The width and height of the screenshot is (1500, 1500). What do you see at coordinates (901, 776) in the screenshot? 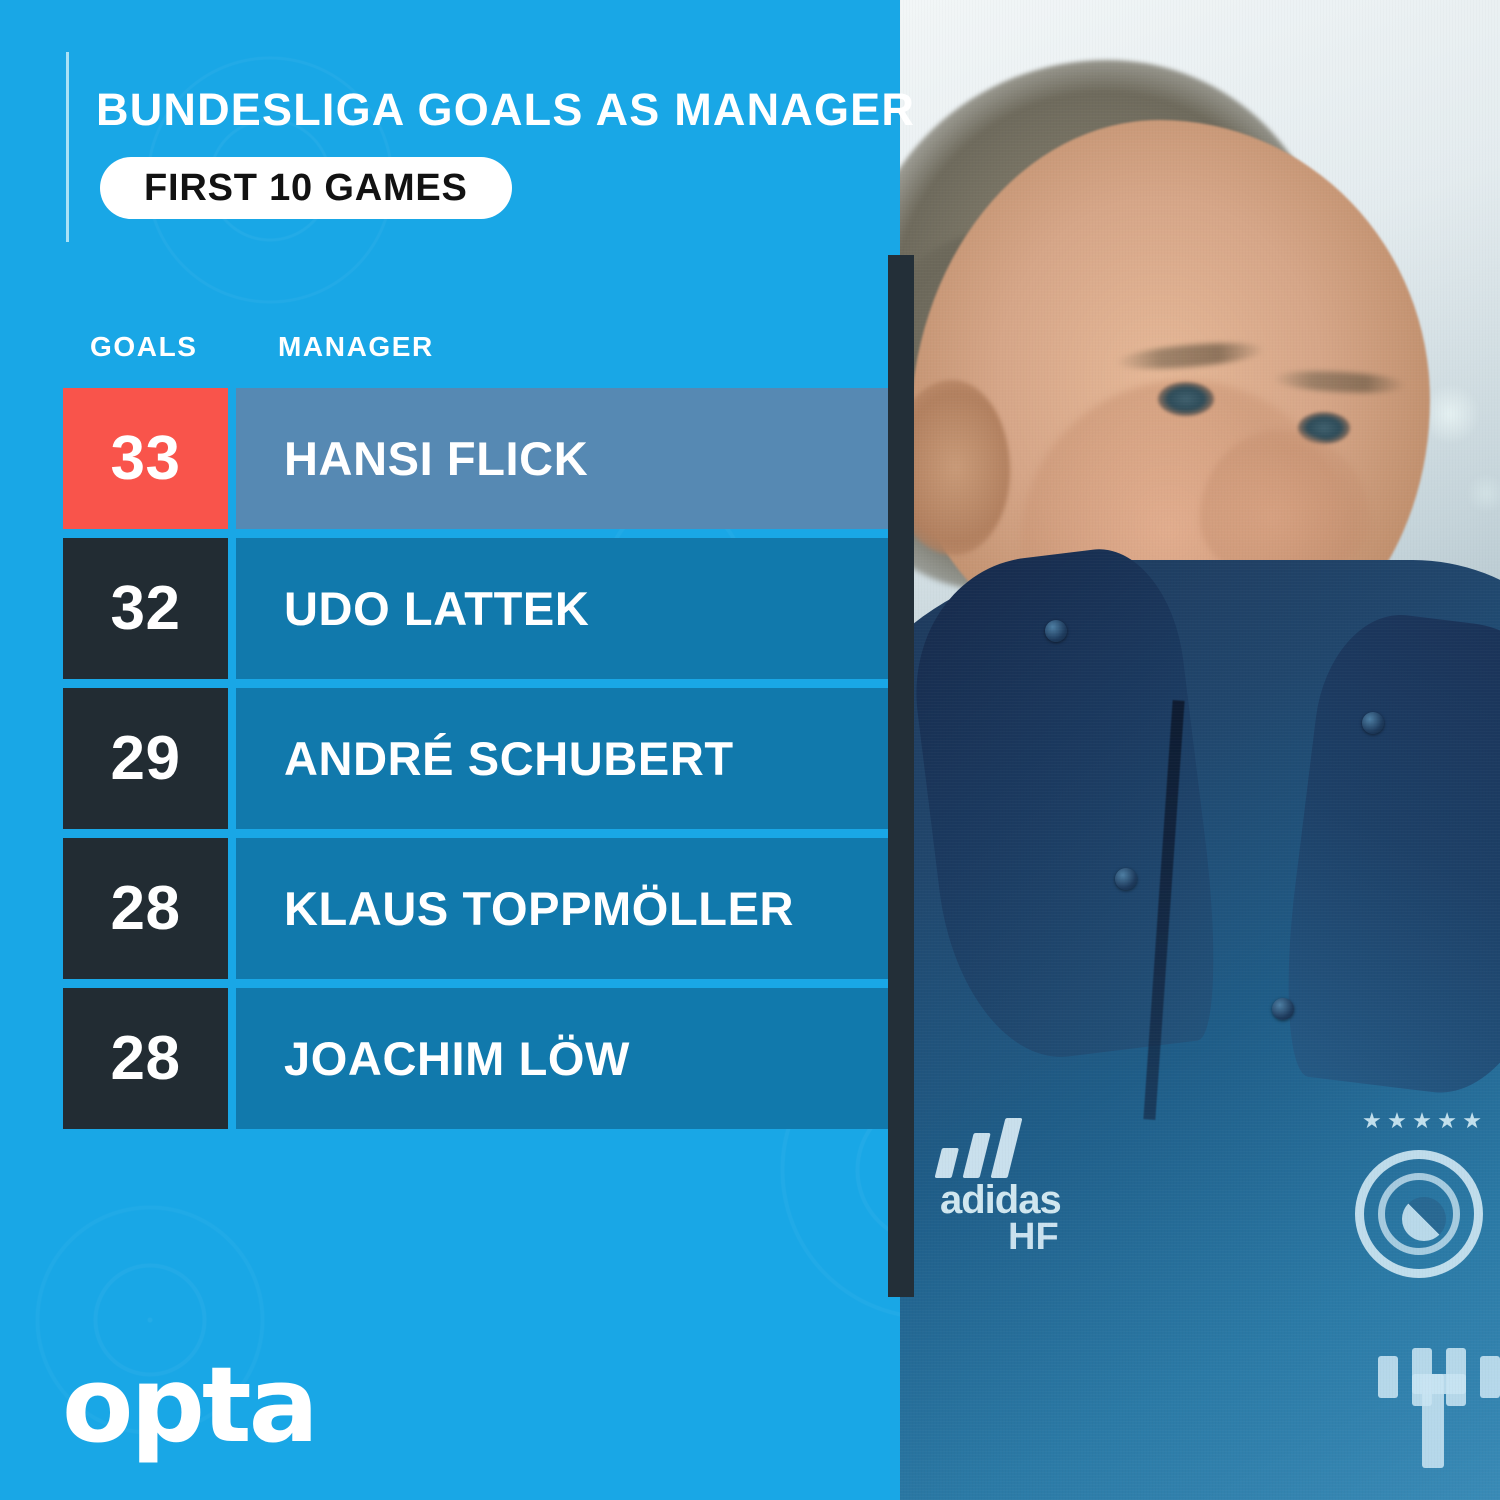
I see `vertical-divider-bar` at bounding box center [901, 776].